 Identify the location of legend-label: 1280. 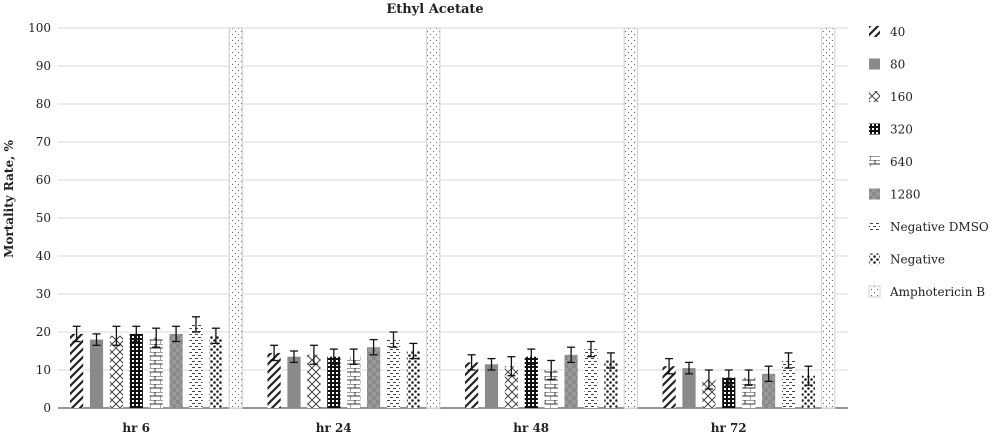
(905, 195).